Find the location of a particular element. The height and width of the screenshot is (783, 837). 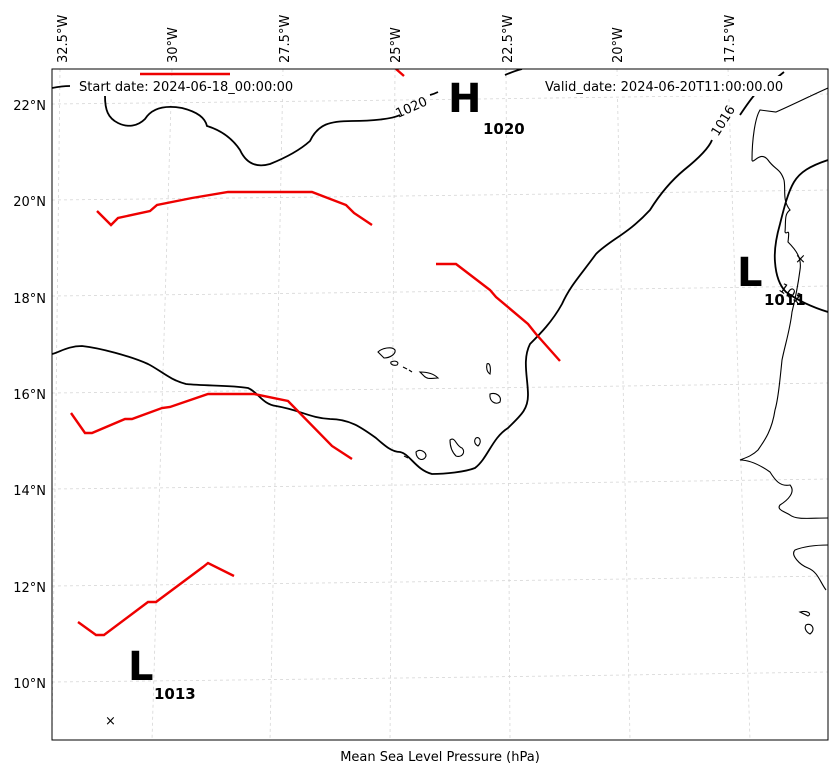

island-maio is located at coordinates (477, 442).